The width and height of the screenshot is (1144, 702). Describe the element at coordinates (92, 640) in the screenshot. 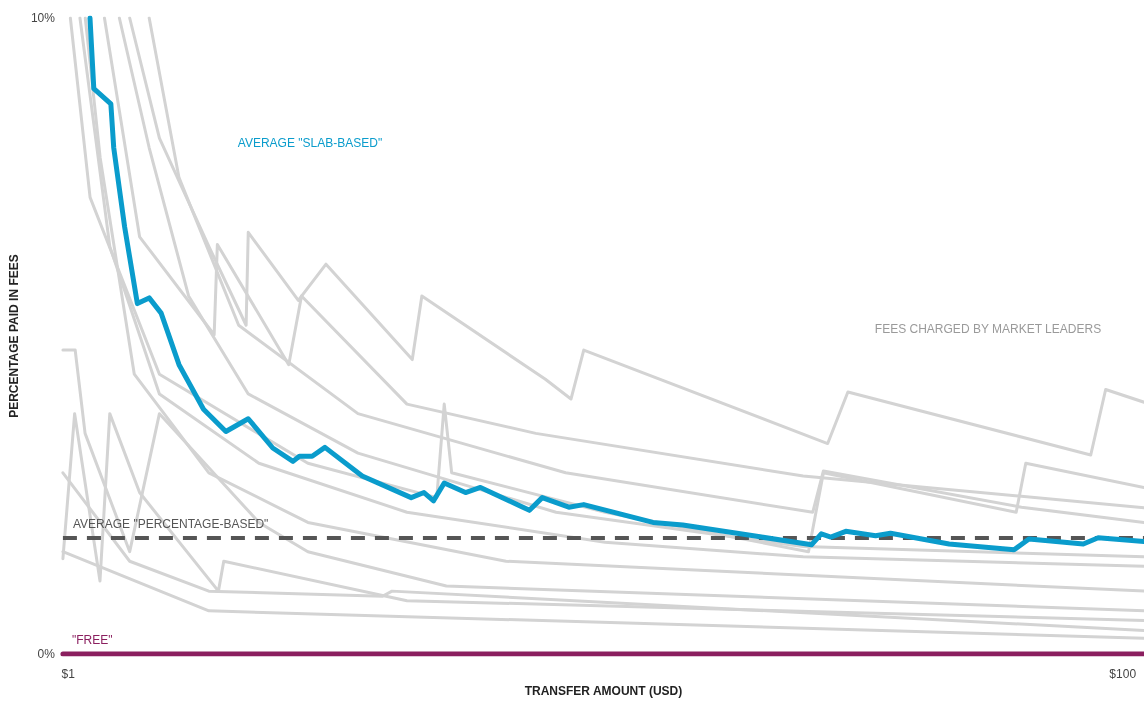

I see `series-label: "FREE"` at that location.